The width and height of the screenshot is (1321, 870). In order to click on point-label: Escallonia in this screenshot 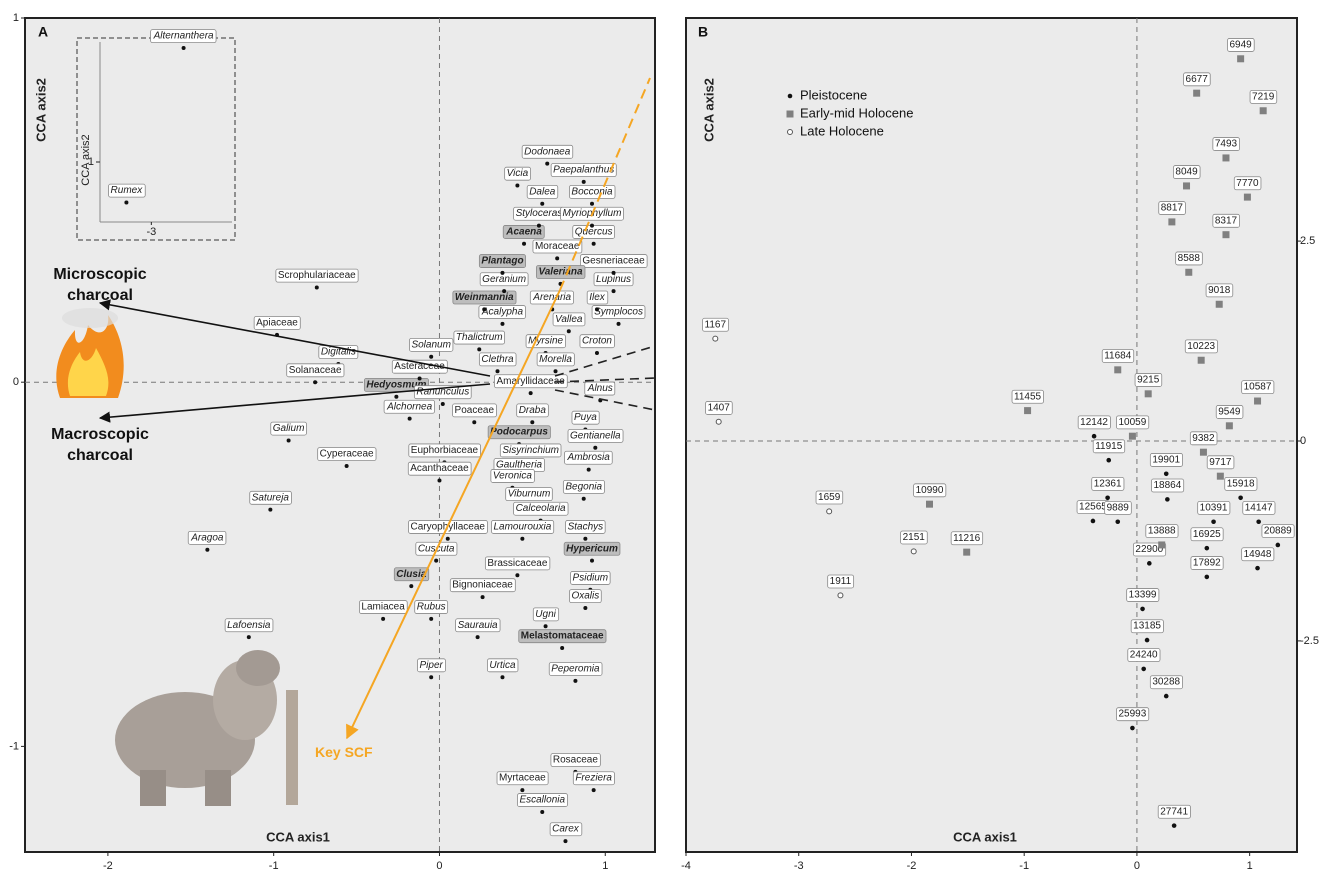, I will do `click(542, 800)`.